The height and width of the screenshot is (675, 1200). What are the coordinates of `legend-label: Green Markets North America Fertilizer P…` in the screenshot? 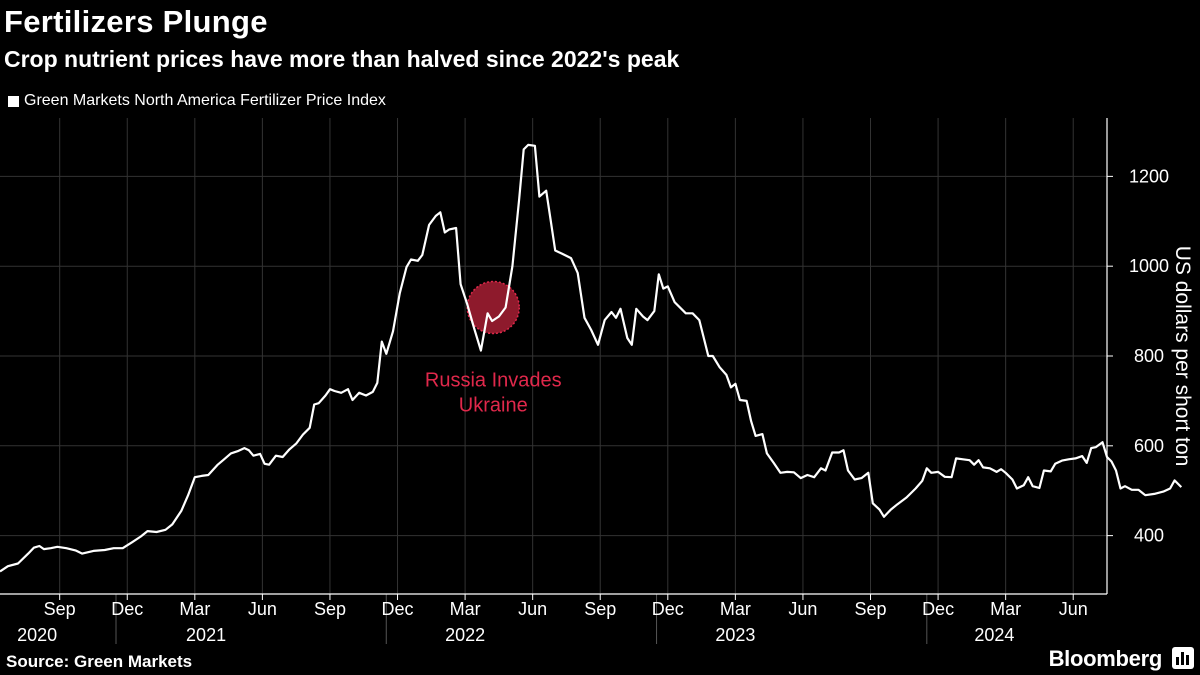 It's located at (205, 100).